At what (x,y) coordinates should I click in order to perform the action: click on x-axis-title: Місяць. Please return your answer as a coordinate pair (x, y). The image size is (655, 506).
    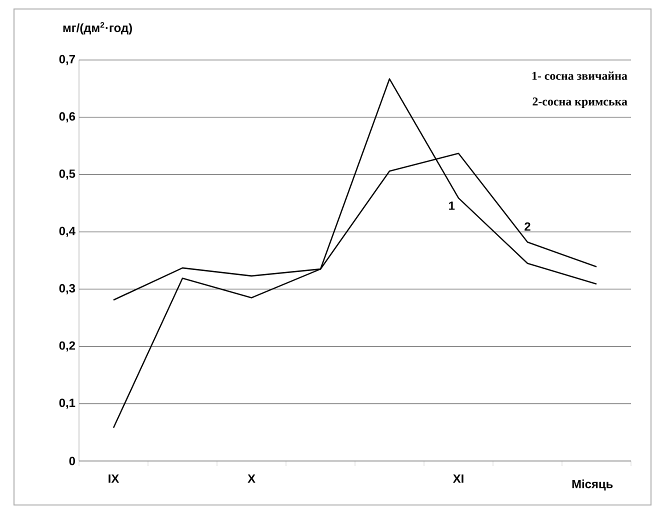
    Looking at the image, I should click on (592, 485).